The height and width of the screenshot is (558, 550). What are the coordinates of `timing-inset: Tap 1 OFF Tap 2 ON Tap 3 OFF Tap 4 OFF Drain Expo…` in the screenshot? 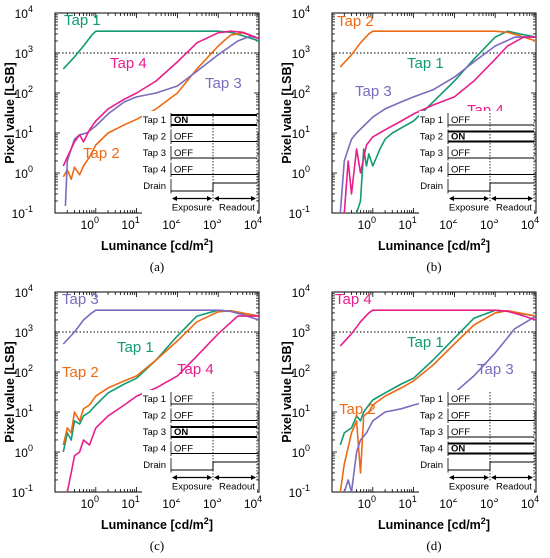 It's located at (477, 165).